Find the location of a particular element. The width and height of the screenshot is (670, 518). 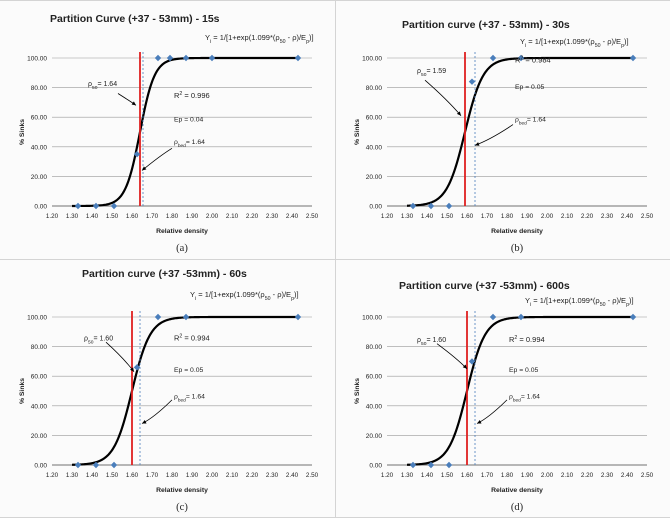

chart-title: Partition curve (+37 - 53mm) - 30s is located at coordinates (486, 25).